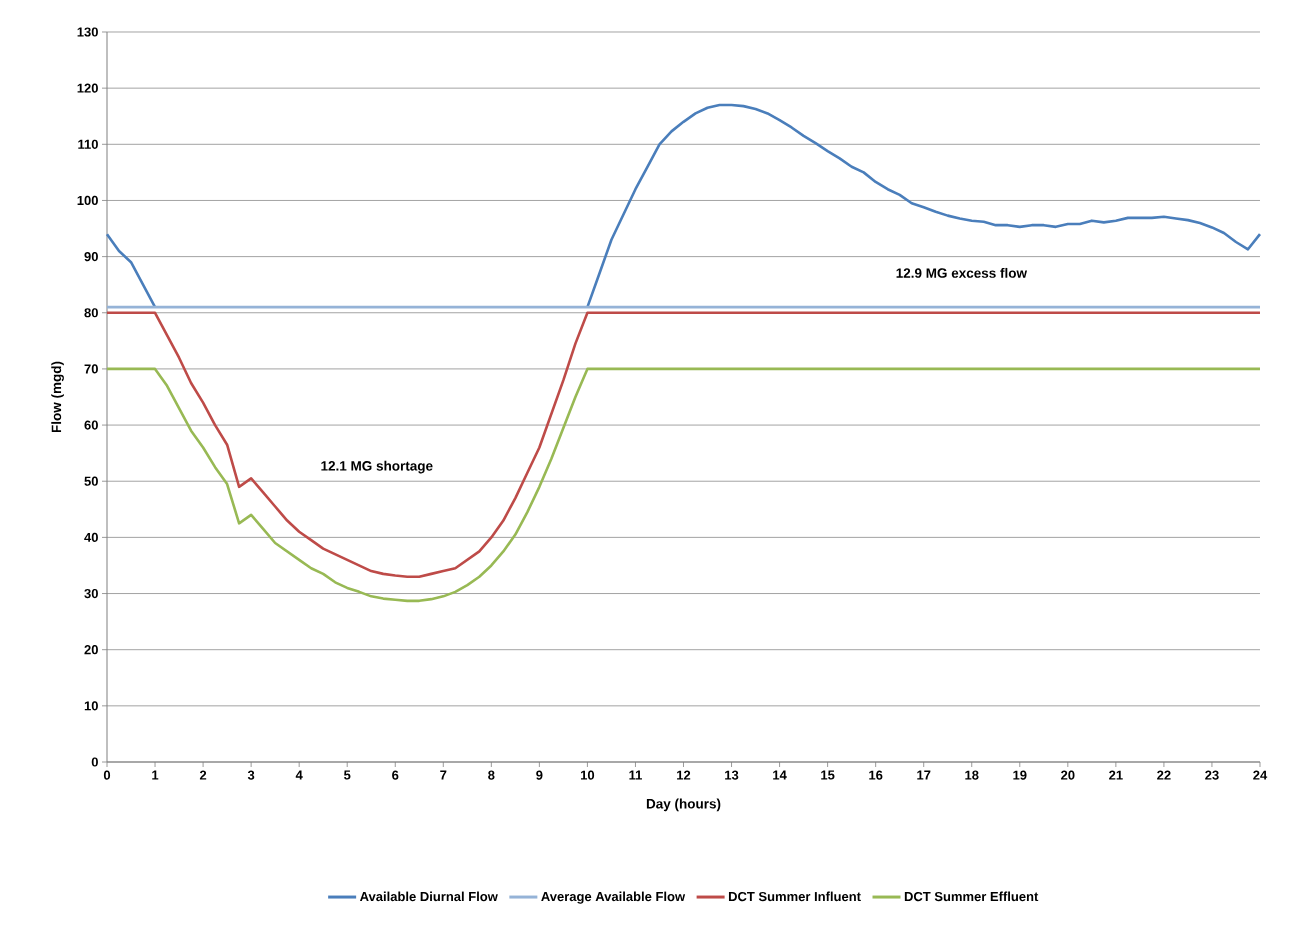  Describe the element at coordinates (780, 775) in the screenshot. I see `x-tick-label: 14` at that location.